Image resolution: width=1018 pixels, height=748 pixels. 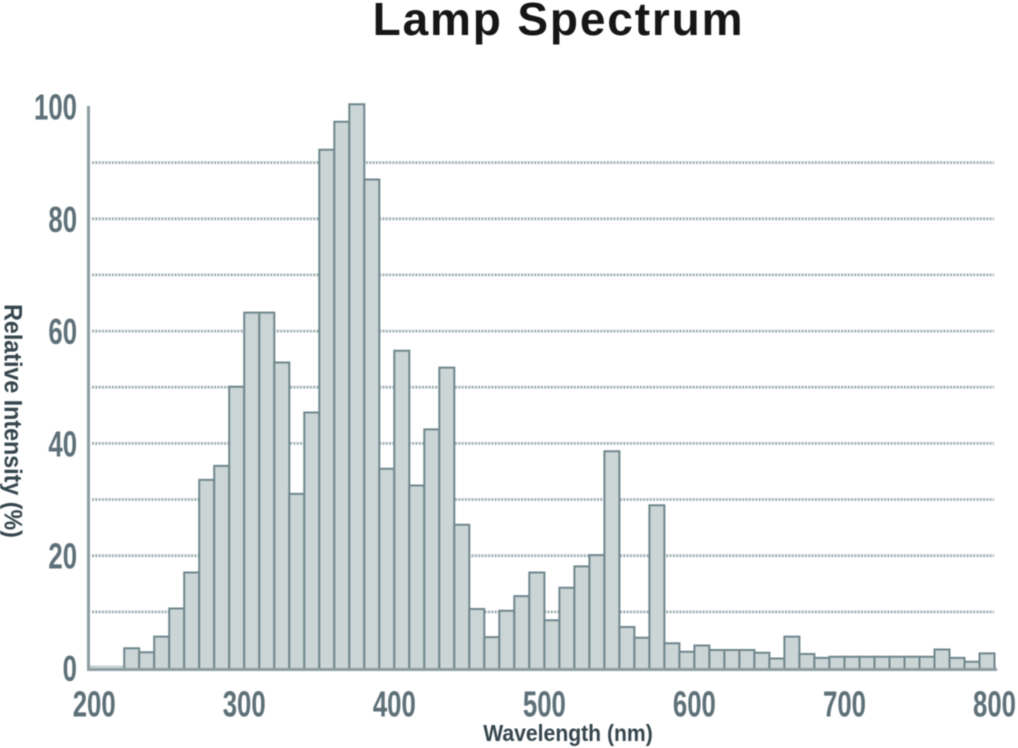 I want to click on svg-text: 800, so click(x=994, y=704).